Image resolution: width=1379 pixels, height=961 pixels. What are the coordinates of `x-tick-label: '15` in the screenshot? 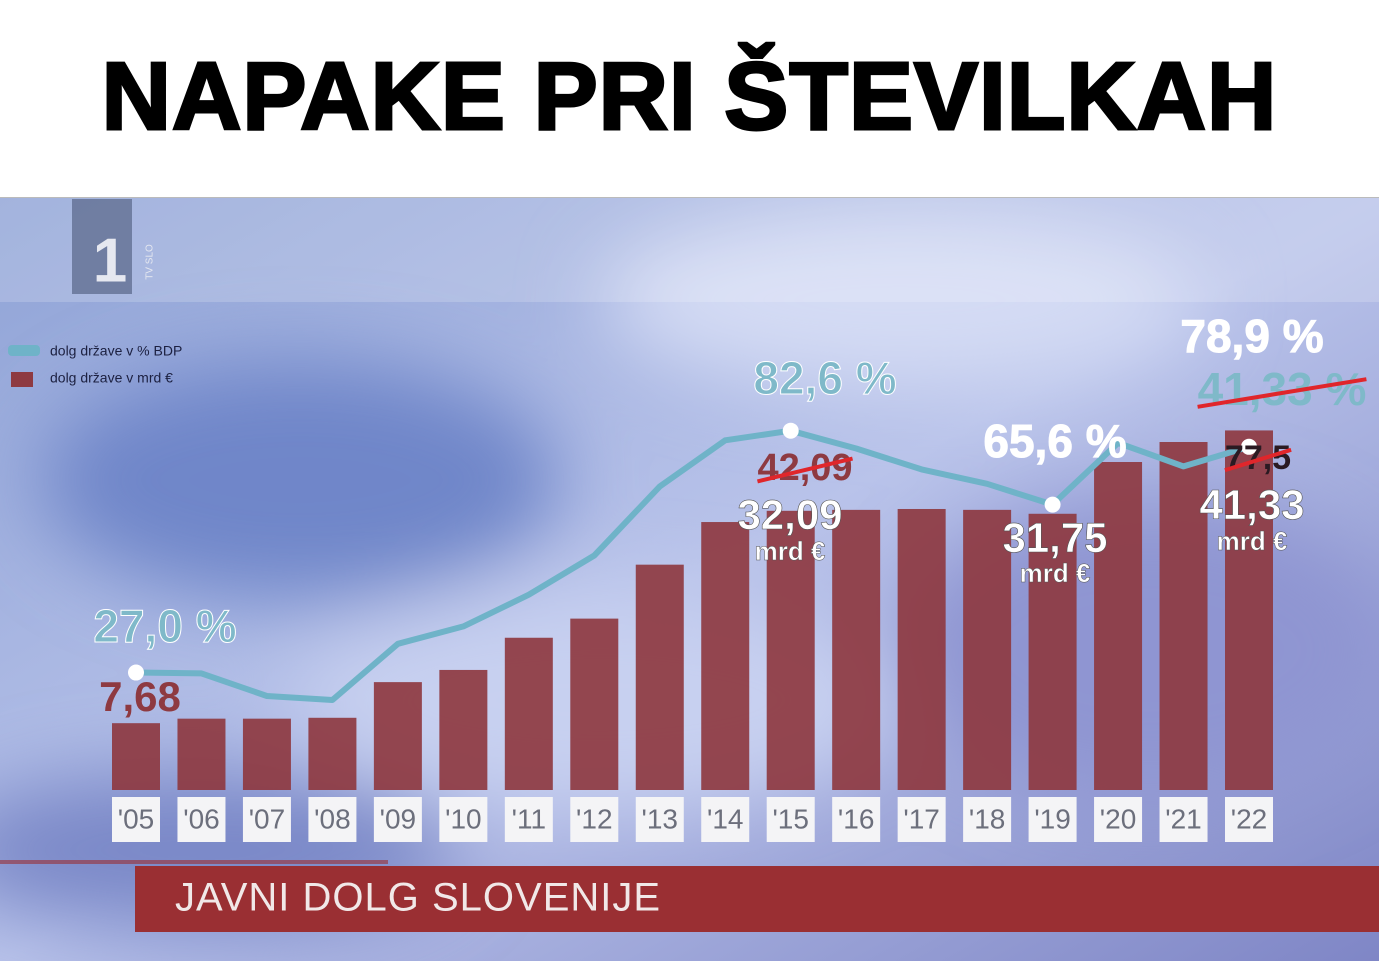 It's located at (790, 818).